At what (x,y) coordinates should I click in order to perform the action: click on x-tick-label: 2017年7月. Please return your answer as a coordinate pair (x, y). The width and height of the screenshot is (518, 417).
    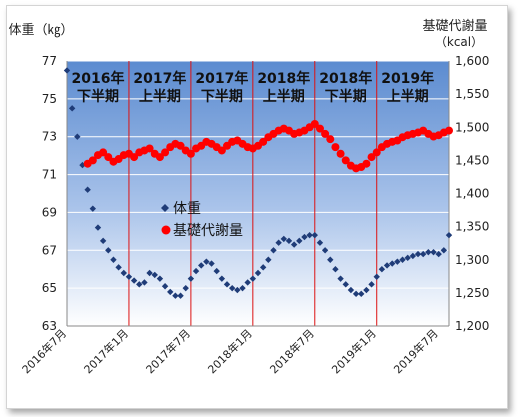
    Looking at the image, I should click on (168, 351).